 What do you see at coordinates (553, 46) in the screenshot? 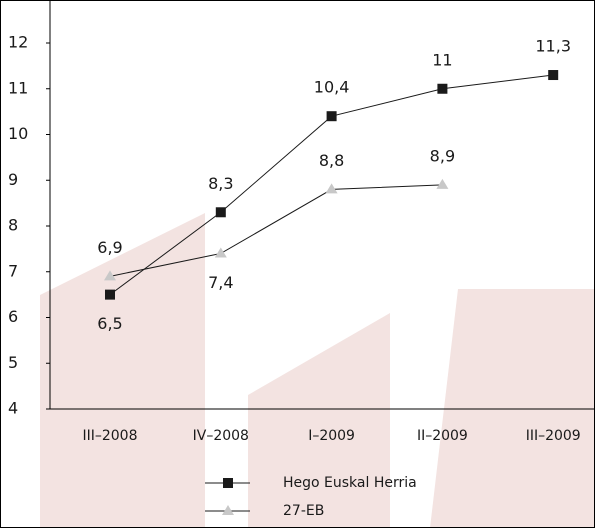
I see `value-label: 11,3` at bounding box center [553, 46].